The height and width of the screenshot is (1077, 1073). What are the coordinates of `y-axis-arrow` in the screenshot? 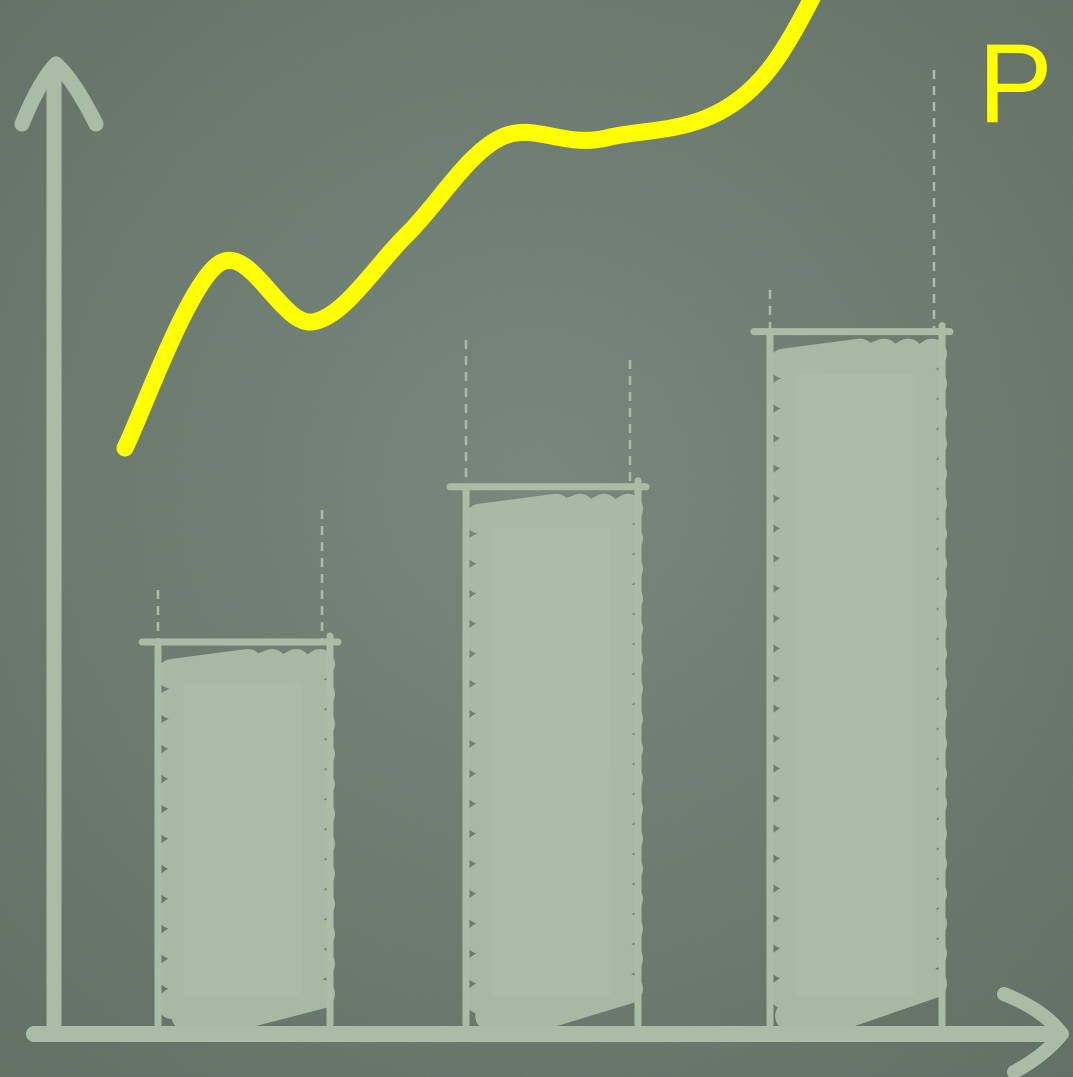 It's located at (59, 94).